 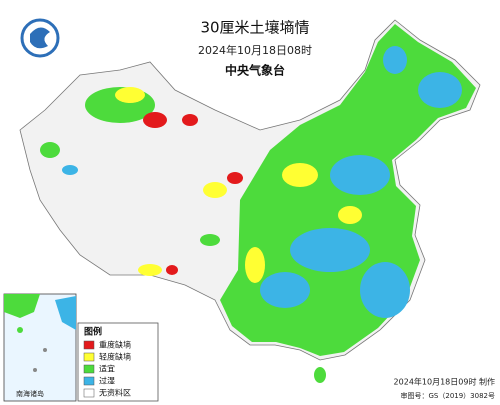 What do you see at coordinates (444, 382) in the screenshot?
I see `footer-made: 2024年10月18日09时 制作` at bounding box center [444, 382].